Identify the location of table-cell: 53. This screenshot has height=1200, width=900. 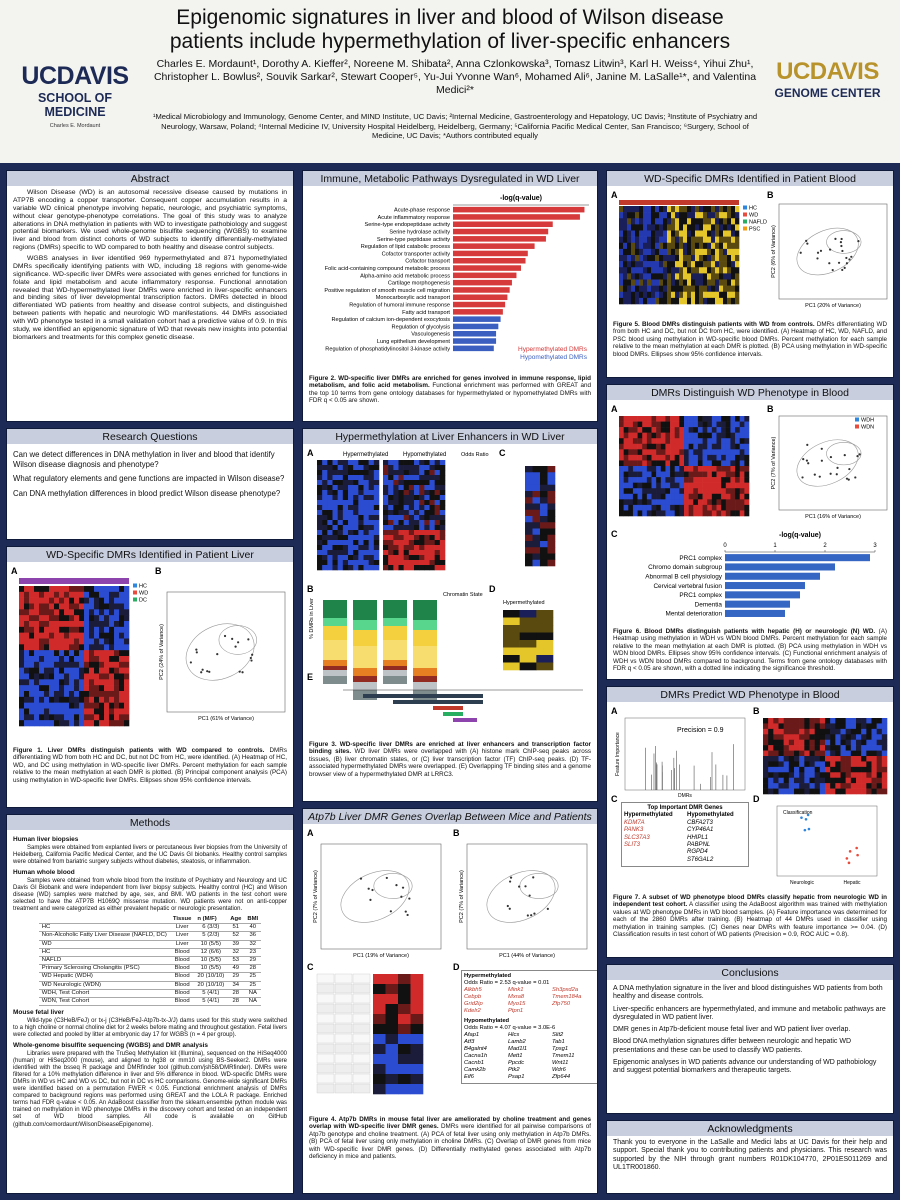
(236, 961).